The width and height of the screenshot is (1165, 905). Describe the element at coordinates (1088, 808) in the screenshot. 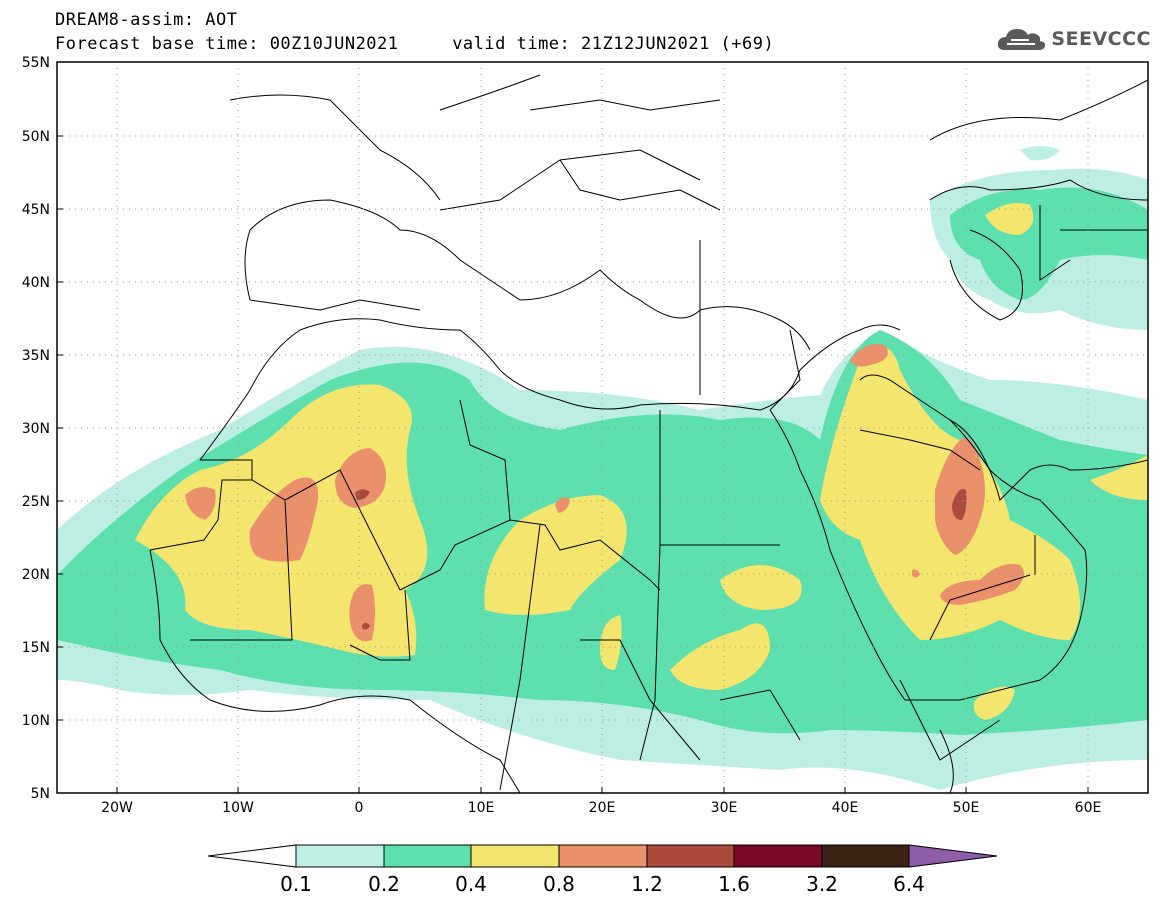

I see `lon-label-60e: 60E` at that location.